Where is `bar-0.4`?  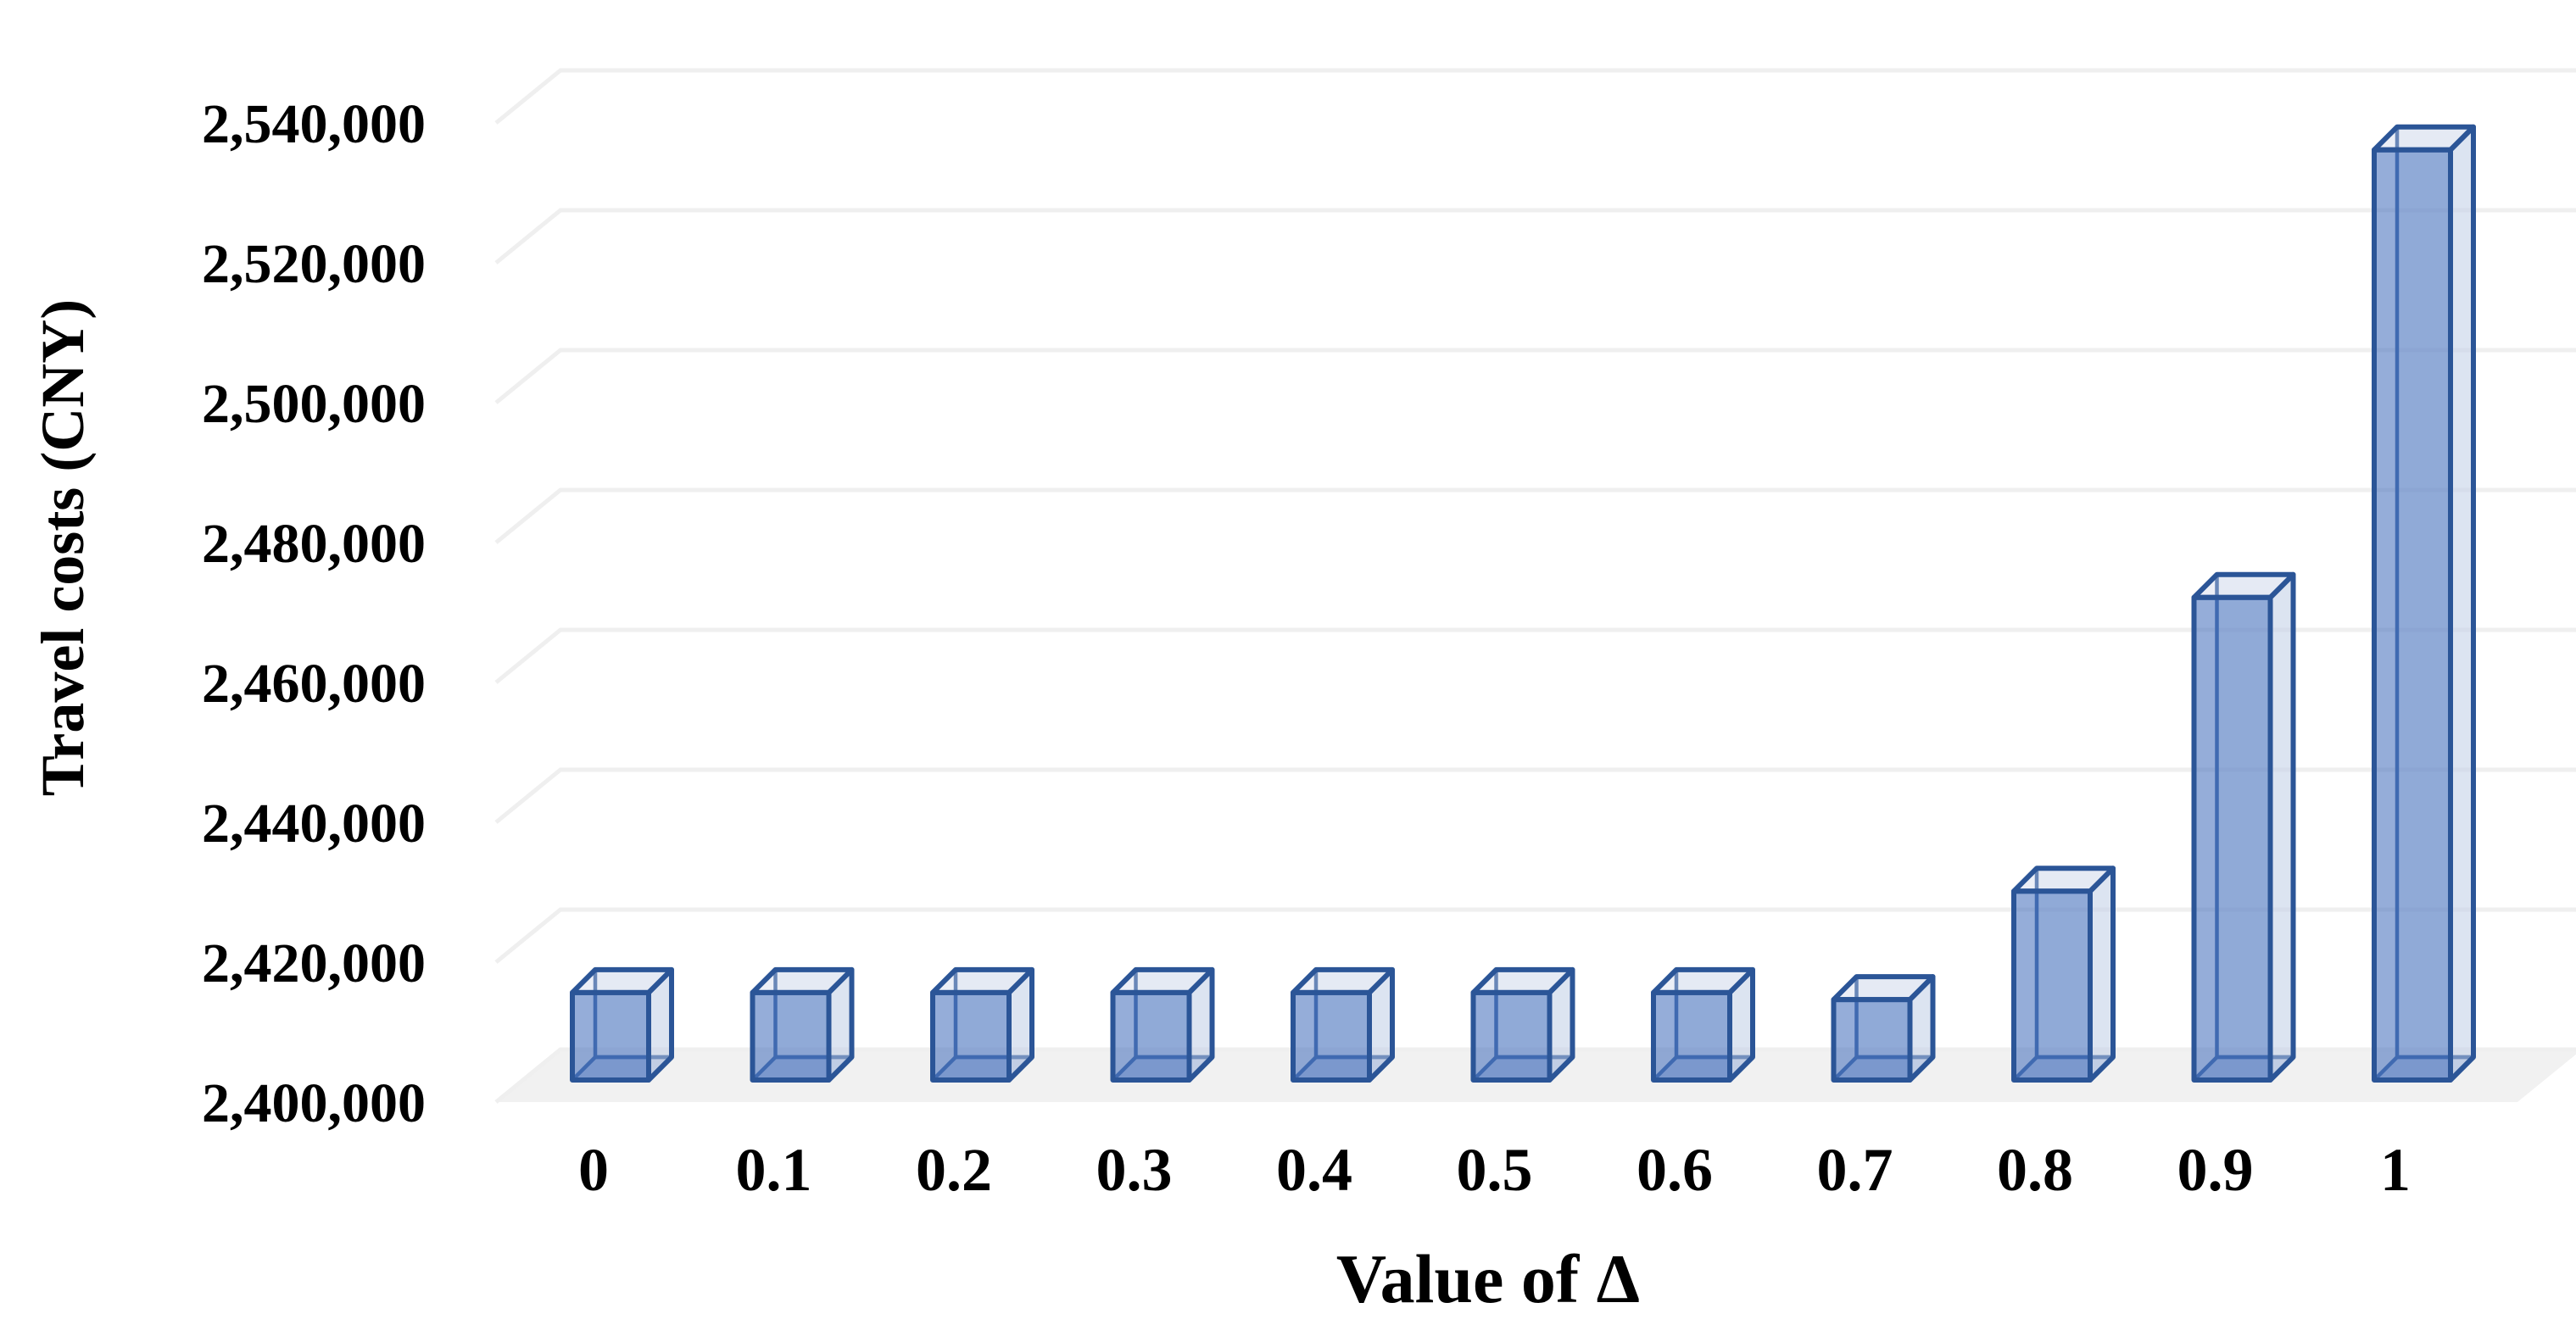 bar-0.4 is located at coordinates (1343, 1024).